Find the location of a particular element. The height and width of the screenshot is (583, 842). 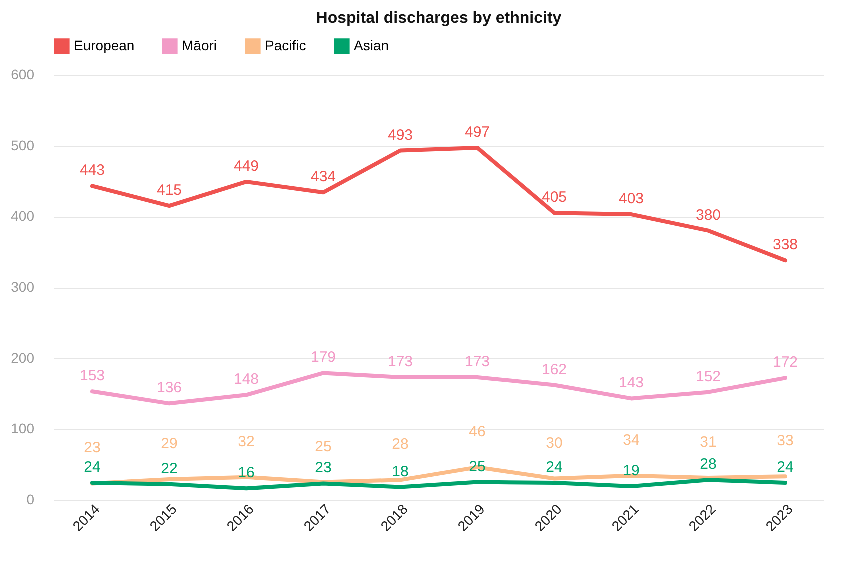

data-label: 136 is located at coordinates (169, 388).